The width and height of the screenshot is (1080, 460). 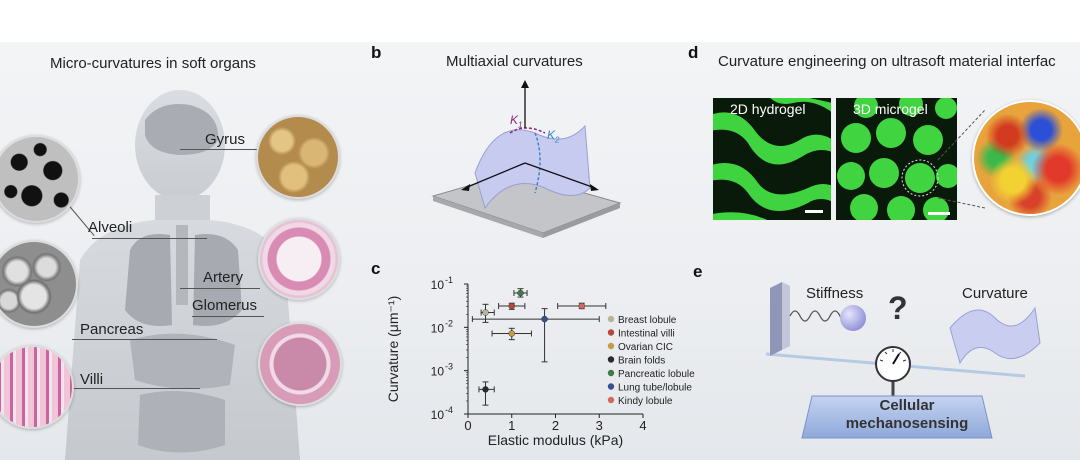 I want to click on alveoli-leader, so click(x=149, y=238).